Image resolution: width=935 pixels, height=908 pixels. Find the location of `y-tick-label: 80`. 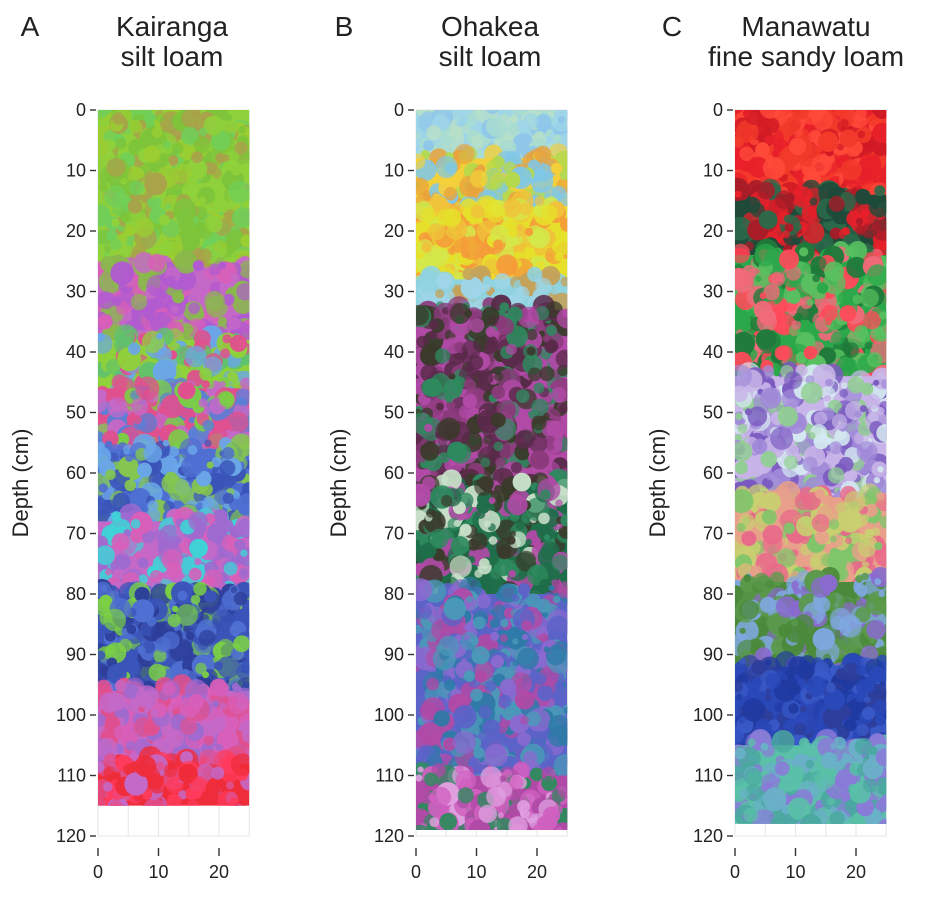

y-tick-label: 80 is located at coordinates (394, 594).